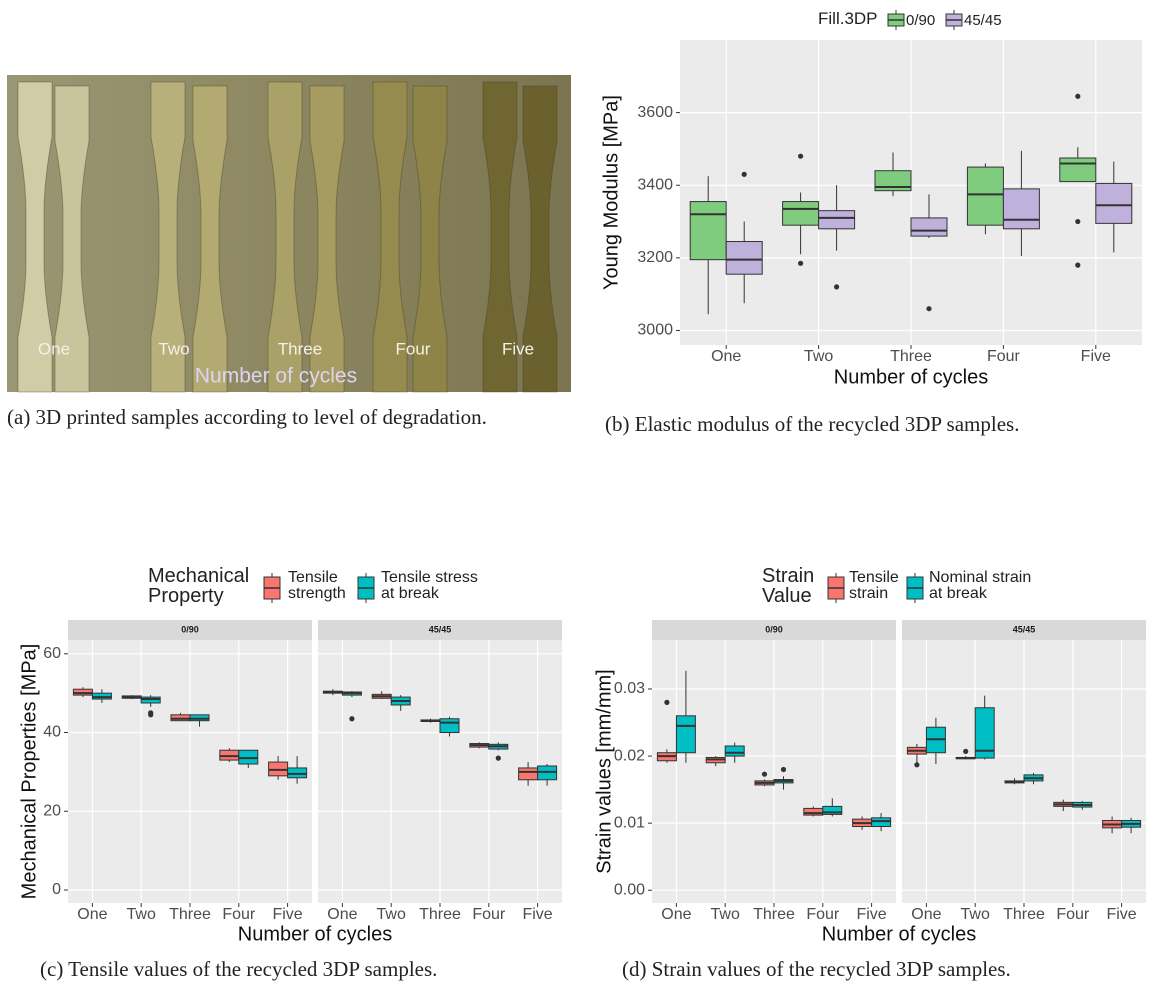 The image size is (1150, 998). What do you see at coordinates (518, 348) in the screenshot?
I see `photo-label: Five` at bounding box center [518, 348].